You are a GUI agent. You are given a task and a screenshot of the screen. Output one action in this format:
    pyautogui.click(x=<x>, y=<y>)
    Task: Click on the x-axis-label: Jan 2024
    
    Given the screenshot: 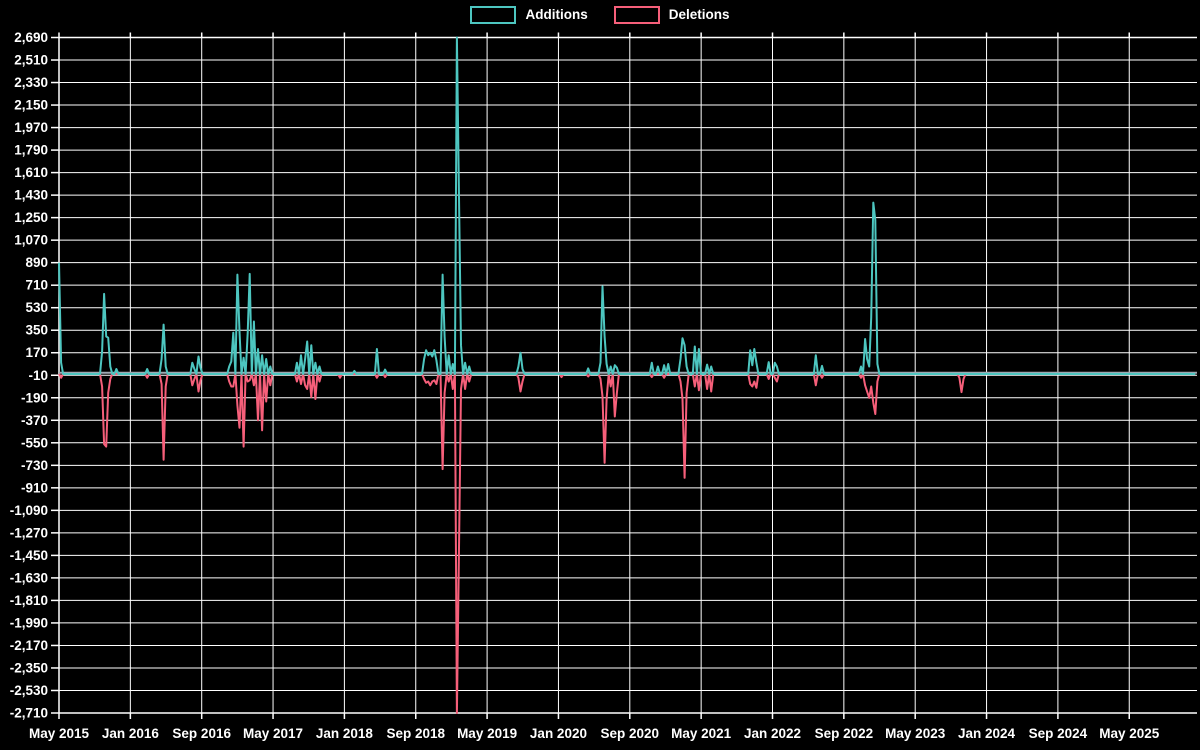 What is the action you would take?
    pyautogui.click(x=987, y=733)
    